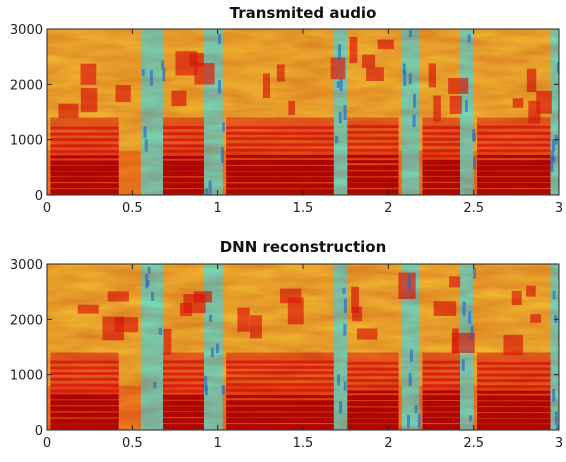 The height and width of the screenshot is (462, 566). What do you see at coordinates (303, 247) in the screenshot?
I see `chart-title-bottom: DNN reconstruction` at bounding box center [303, 247].